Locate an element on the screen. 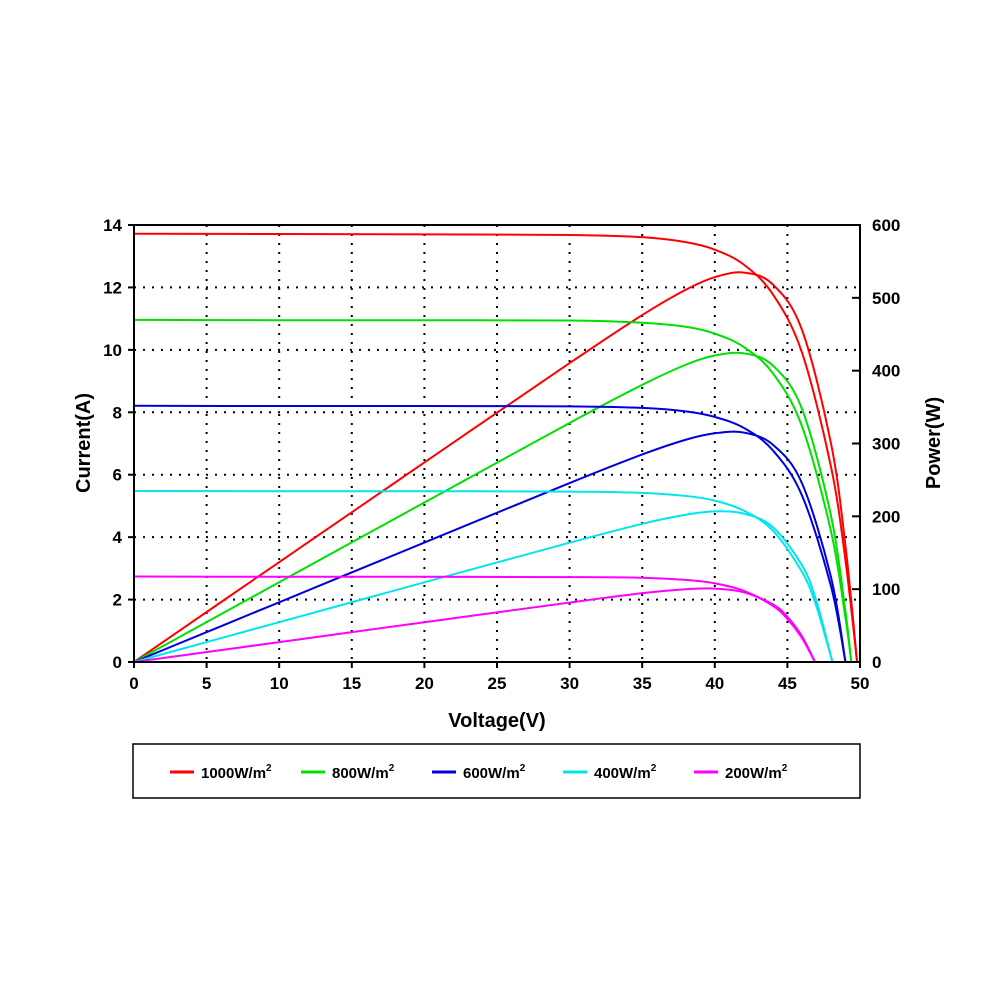 Image resolution: width=1000 pixels, height=1005 pixels. x-axis-label: Voltage(V) is located at coordinates (496, 721).